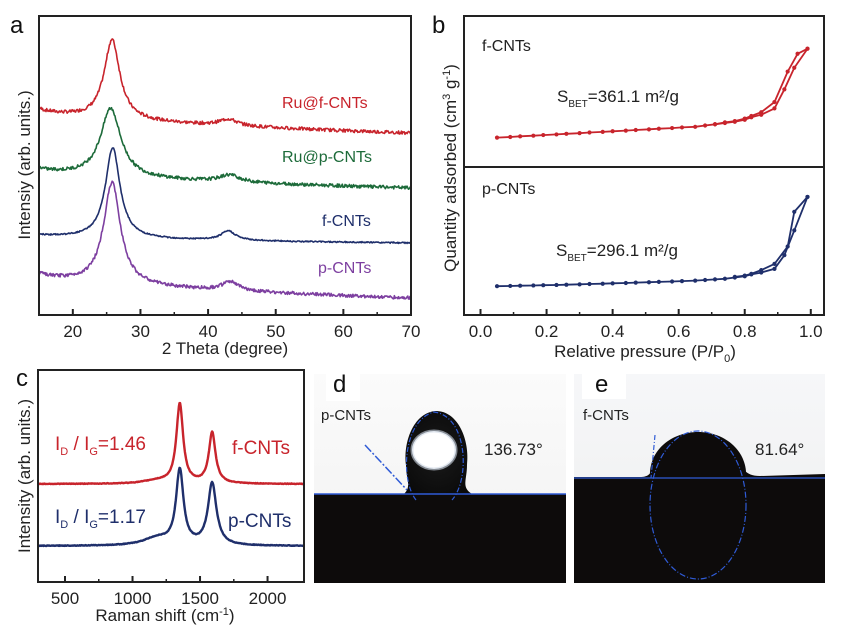 The width and height of the screenshot is (844, 631). What do you see at coordinates (386, 467) in the screenshot?
I see `photo-d-tangent-line` at bounding box center [386, 467].